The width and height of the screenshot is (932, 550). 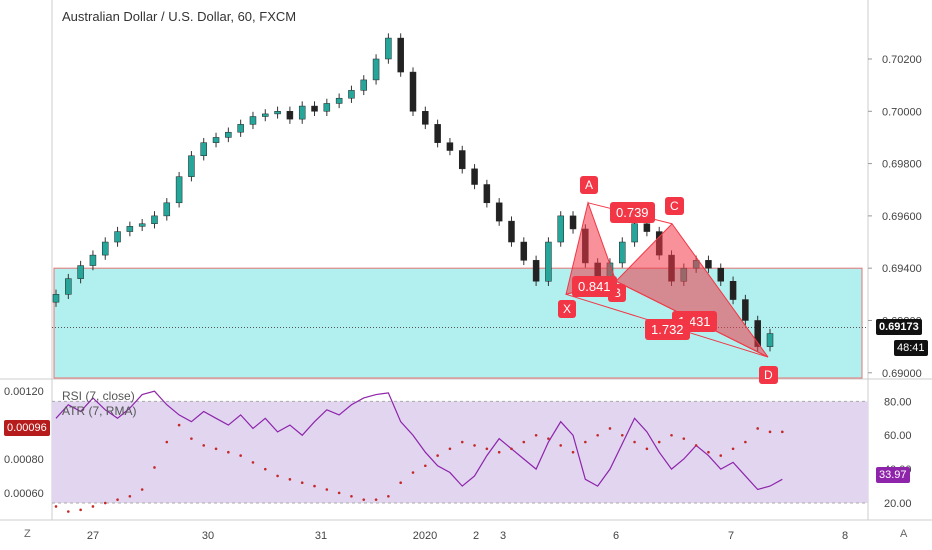 What do you see at coordinates (24, 460) in the screenshot?
I see `atr-tick-label: 0.00080` at bounding box center [24, 460].